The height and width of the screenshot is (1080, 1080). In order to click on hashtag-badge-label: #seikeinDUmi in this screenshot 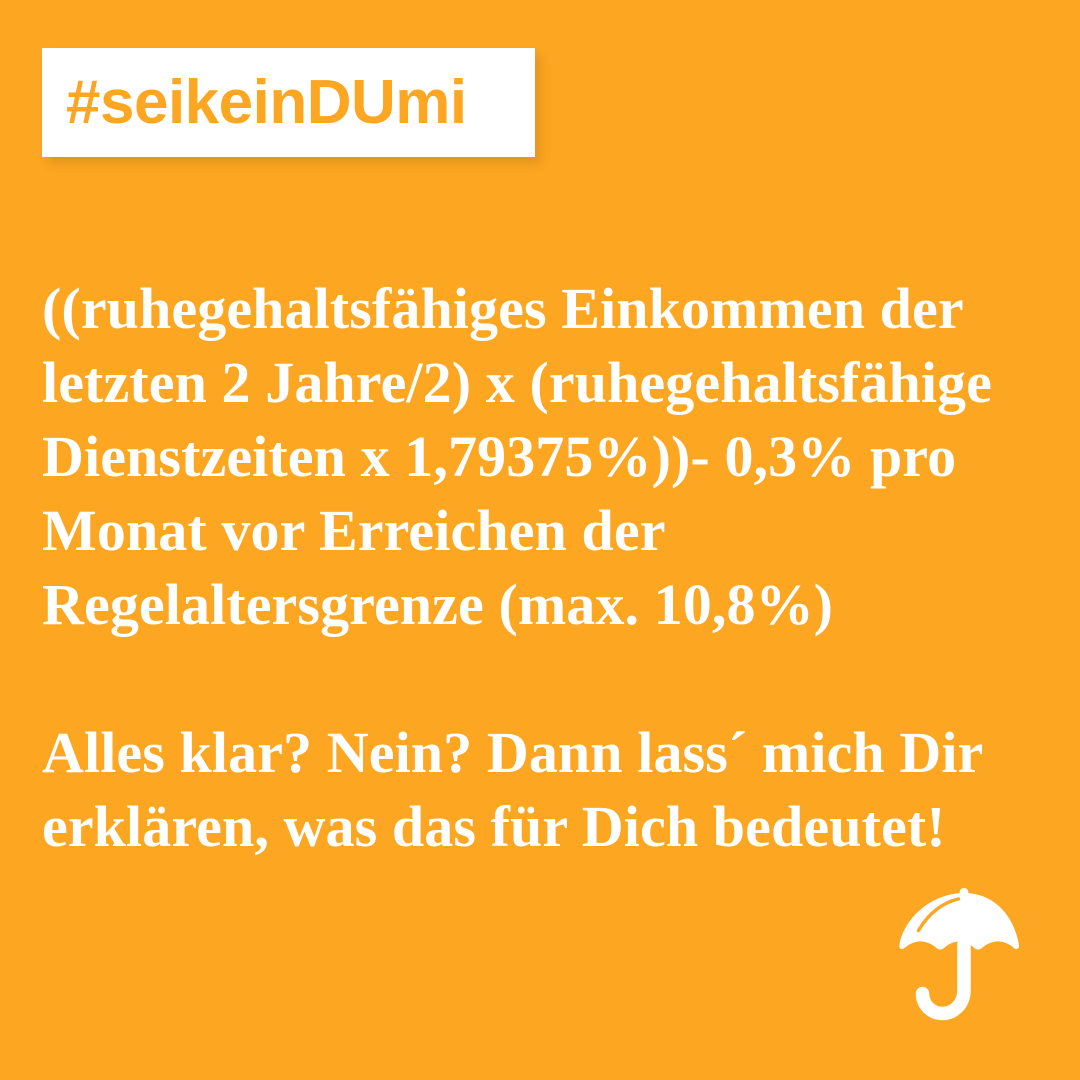, I will do `click(266, 102)`.